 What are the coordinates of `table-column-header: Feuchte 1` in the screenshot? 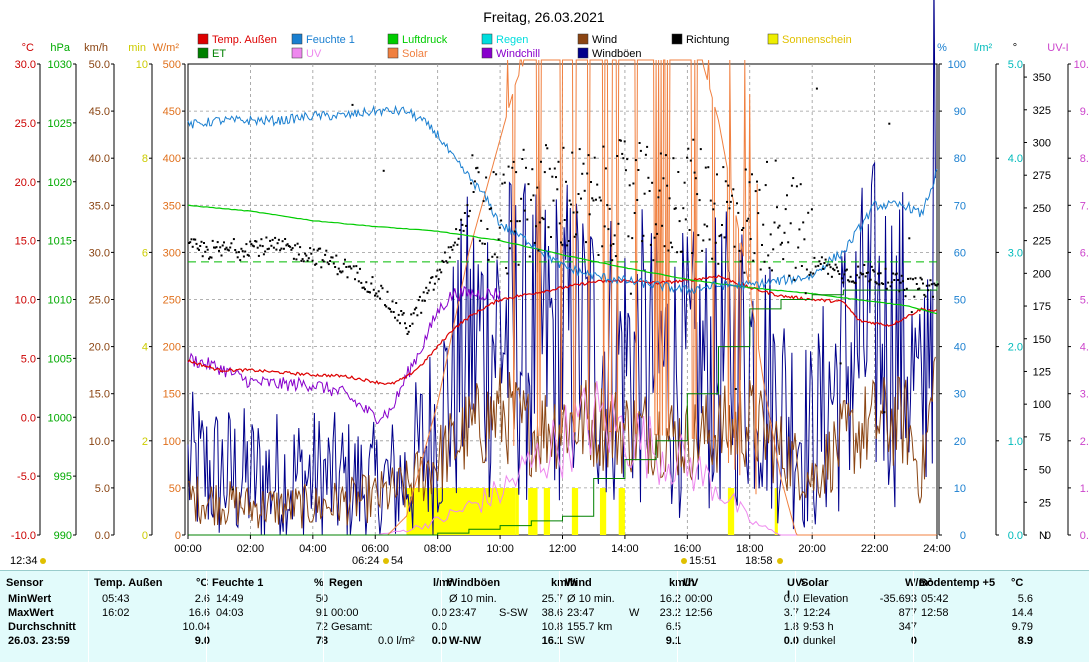 It's located at (238, 583).